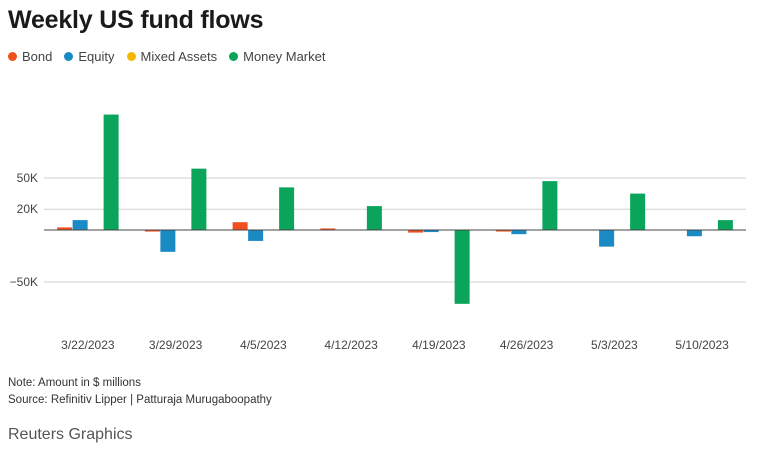  Describe the element at coordinates (96, 56) in the screenshot. I see `legend-label-equity: Equity` at that location.